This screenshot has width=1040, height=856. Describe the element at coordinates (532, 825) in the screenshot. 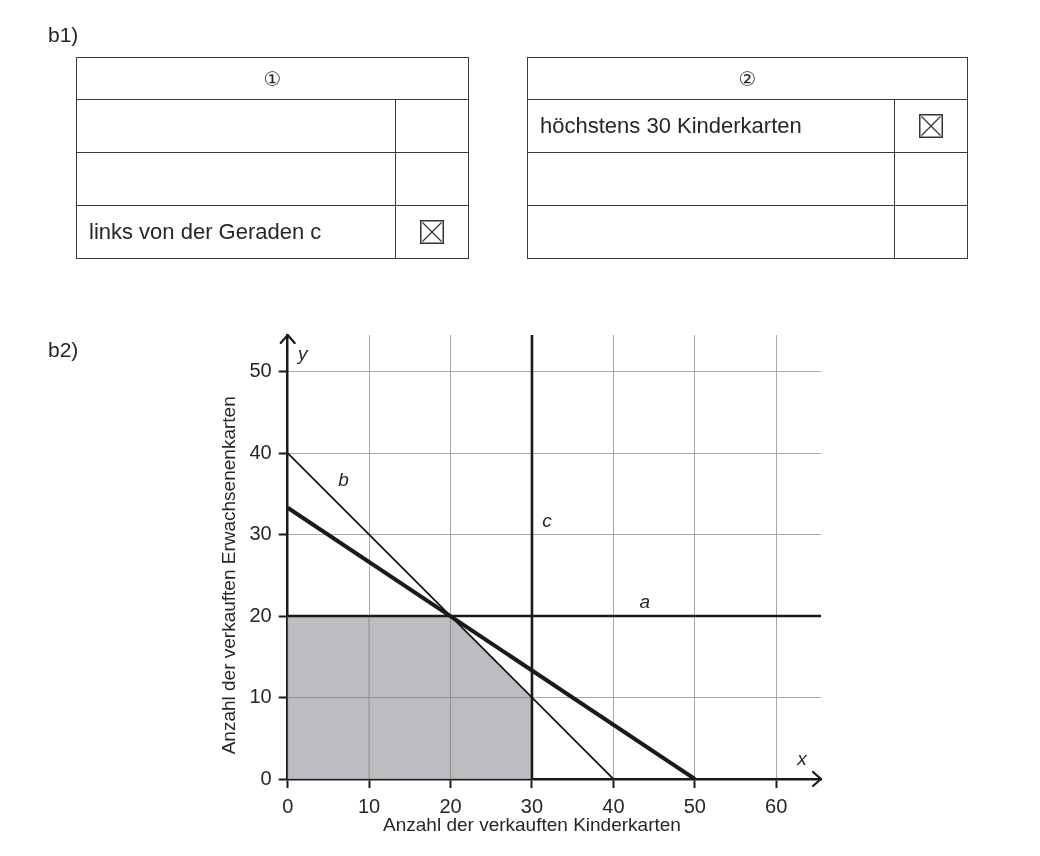

I see `x-axis-title: Anzahl der verkauften Kinderkarten` at that location.